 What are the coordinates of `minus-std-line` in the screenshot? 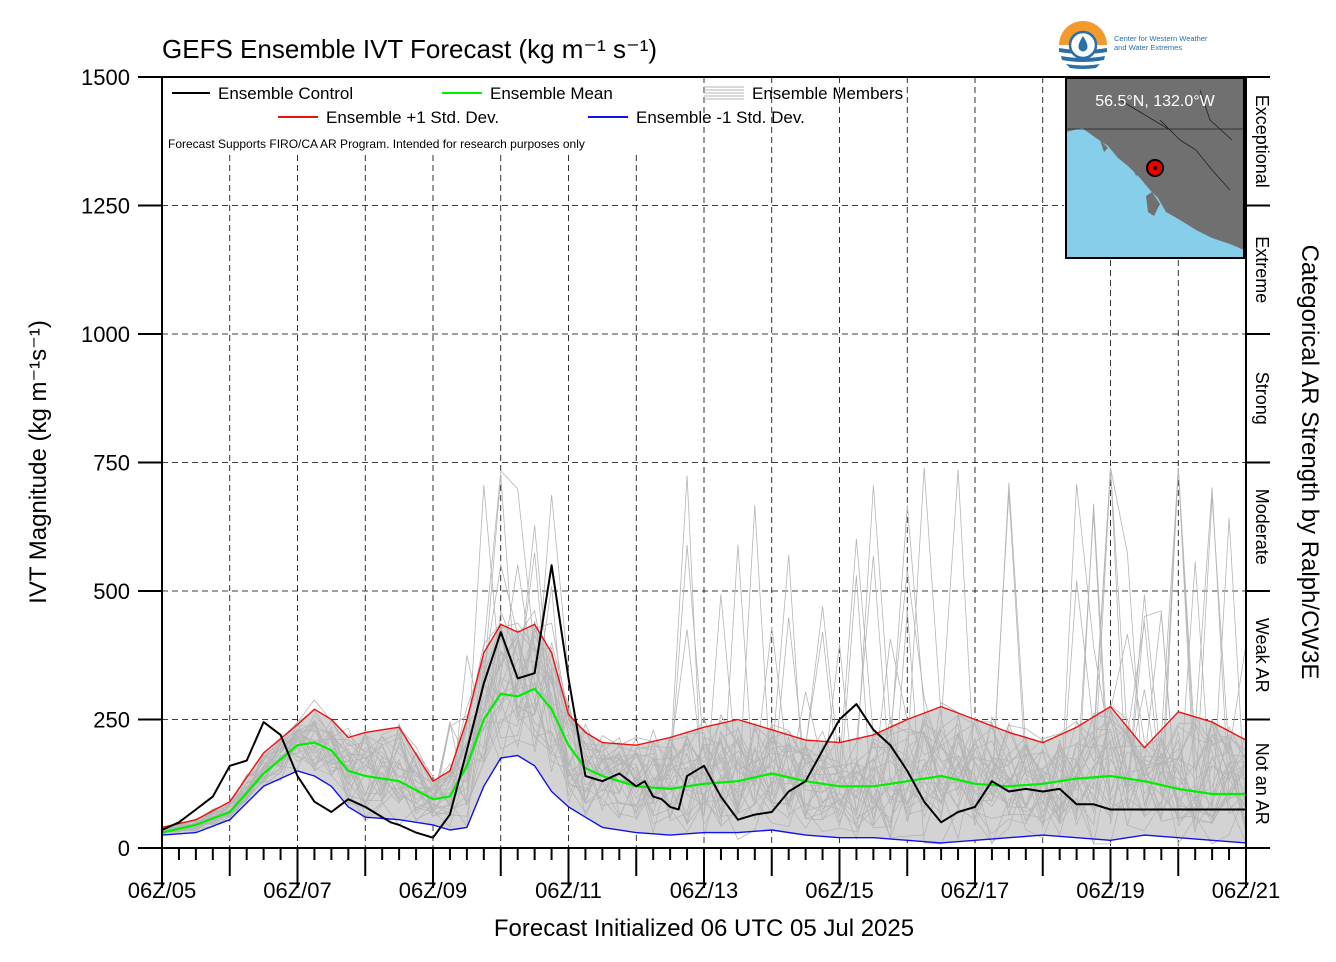 It's located at (704, 799).